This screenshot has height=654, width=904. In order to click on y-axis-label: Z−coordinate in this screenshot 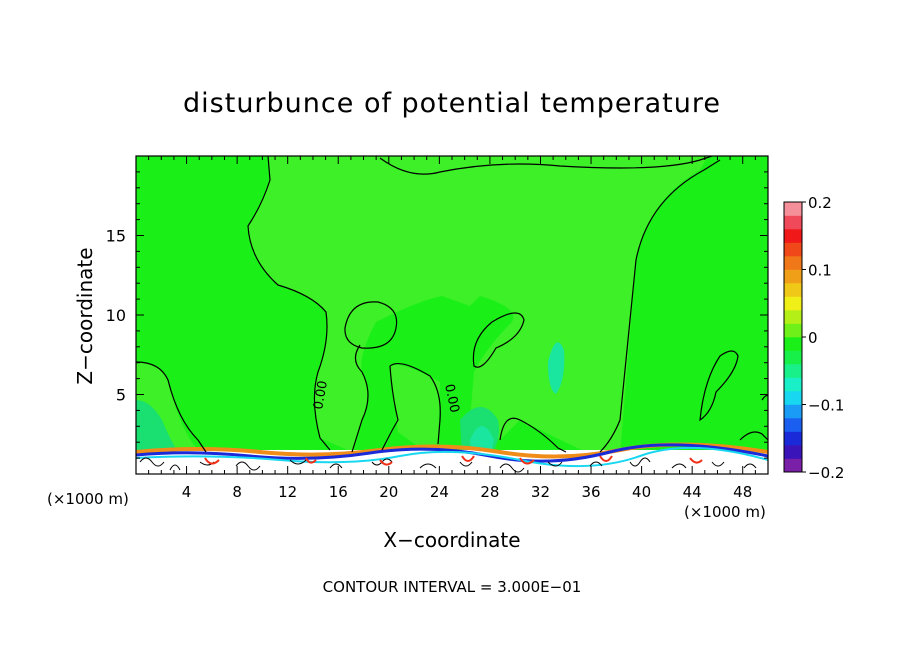, I will do `click(85, 315)`.